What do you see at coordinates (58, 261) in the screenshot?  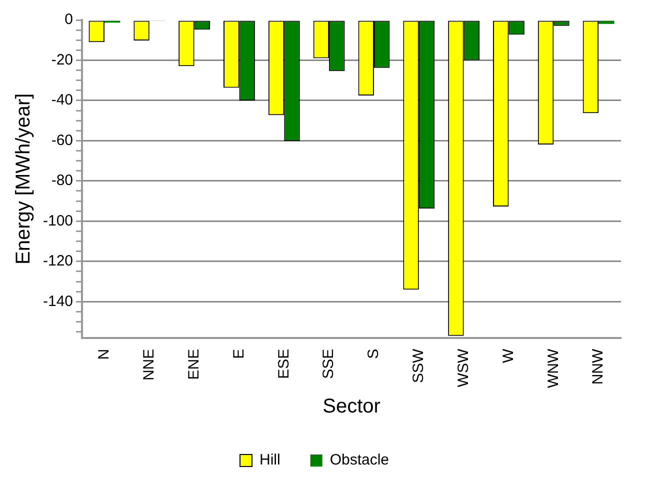 I see `y-tick-label: -120` at bounding box center [58, 261].